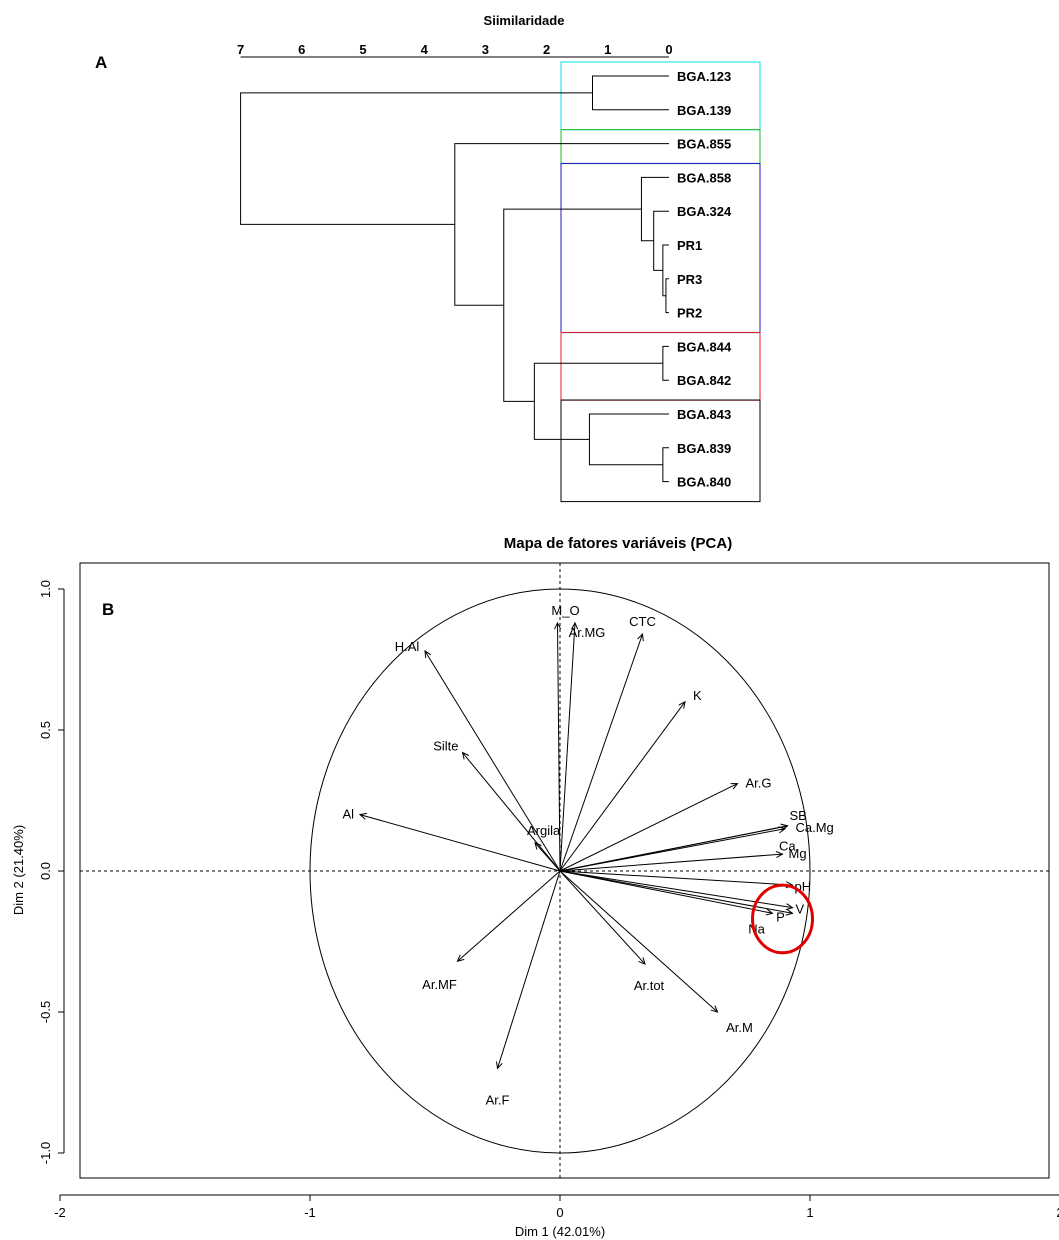 The height and width of the screenshot is (1240, 1059). I want to click on x-tick-label: 2, so click(1057, 1212).